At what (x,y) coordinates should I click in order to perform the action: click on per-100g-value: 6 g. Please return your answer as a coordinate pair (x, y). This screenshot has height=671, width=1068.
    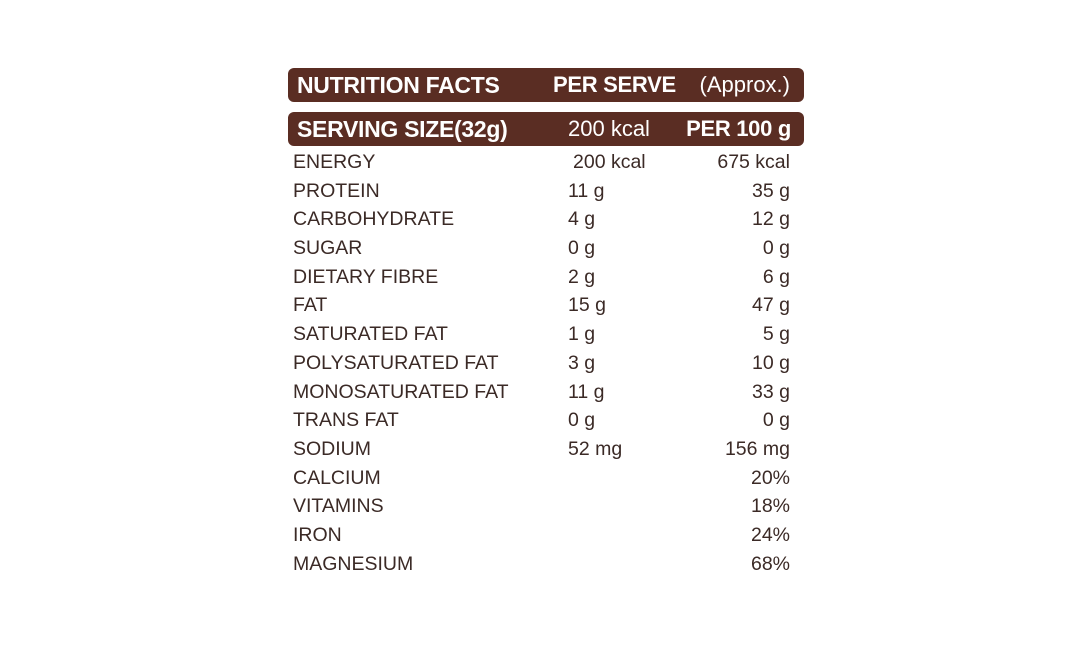
    Looking at the image, I should click on (776, 276).